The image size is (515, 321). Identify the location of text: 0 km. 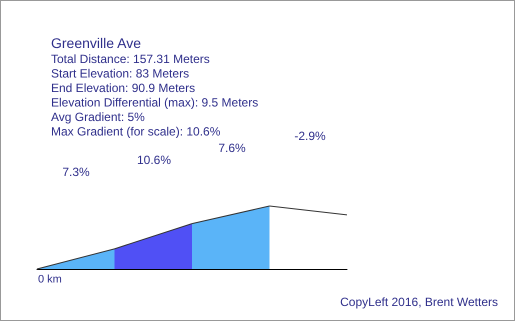
(50, 280).